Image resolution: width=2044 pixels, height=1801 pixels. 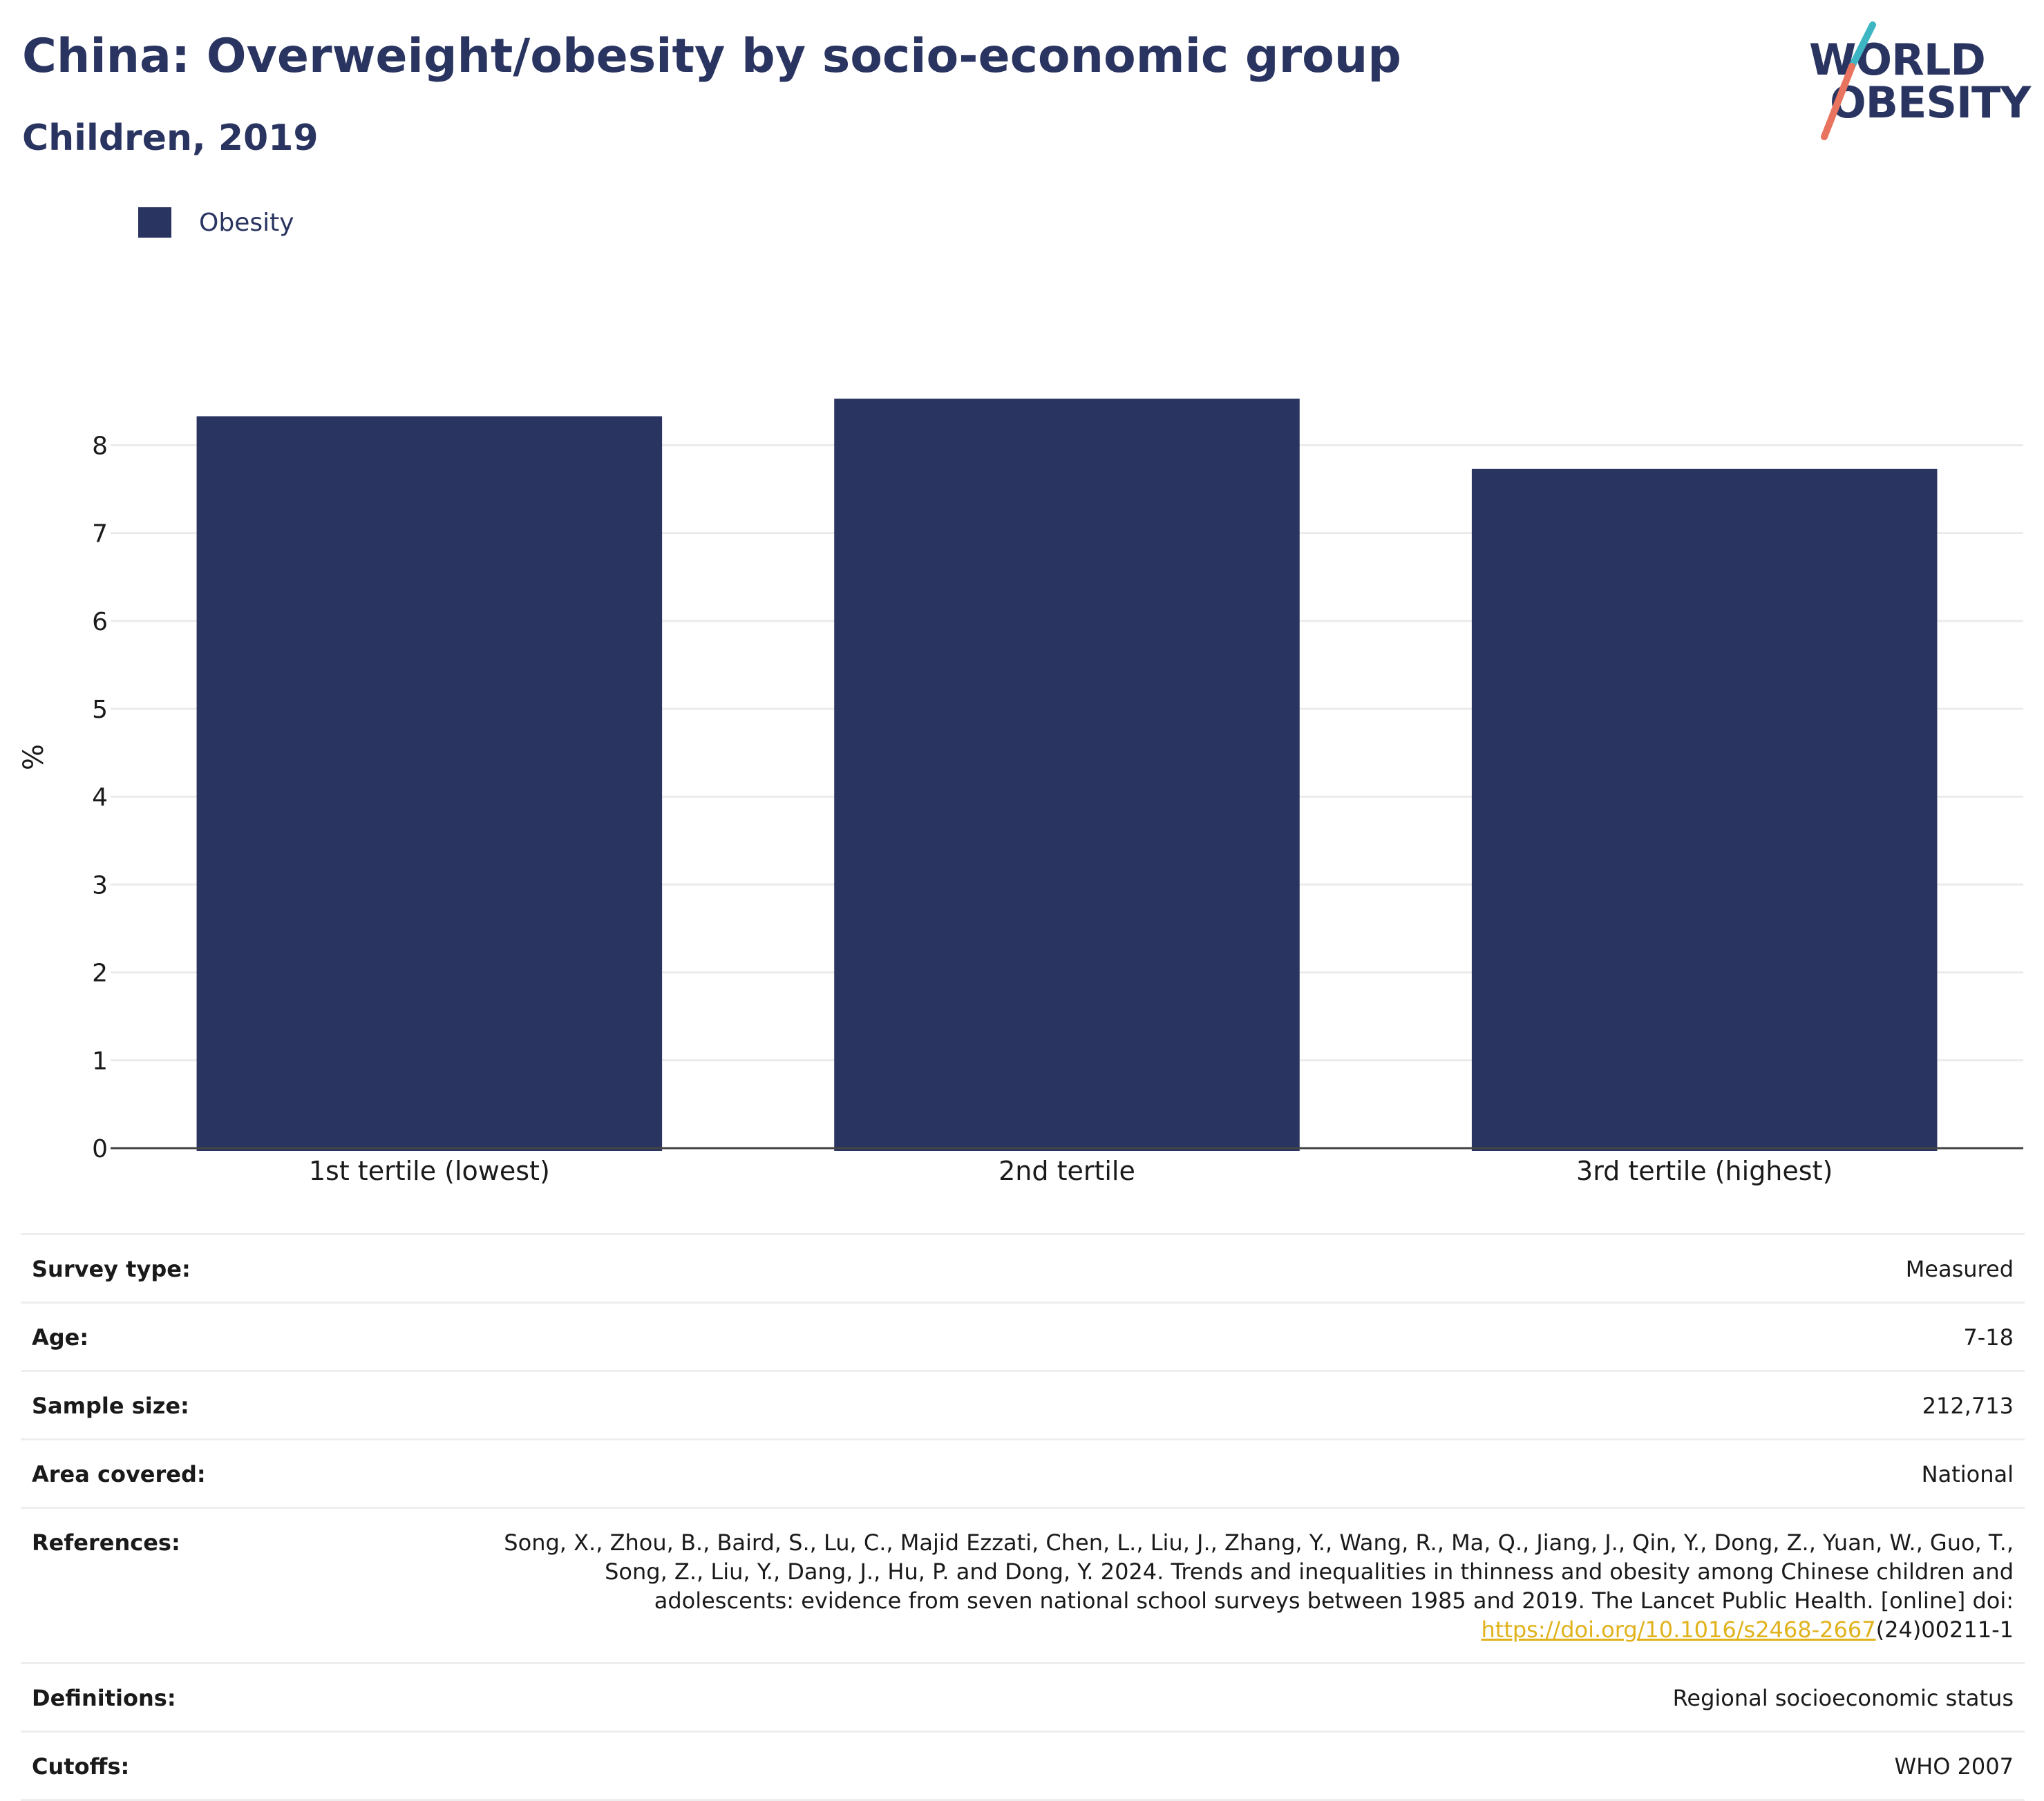 What do you see at coordinates (1944, 1630) in the screenshot?
I see `doi-suffix: (24)00211-1` at bounding box center [1944, 1630].